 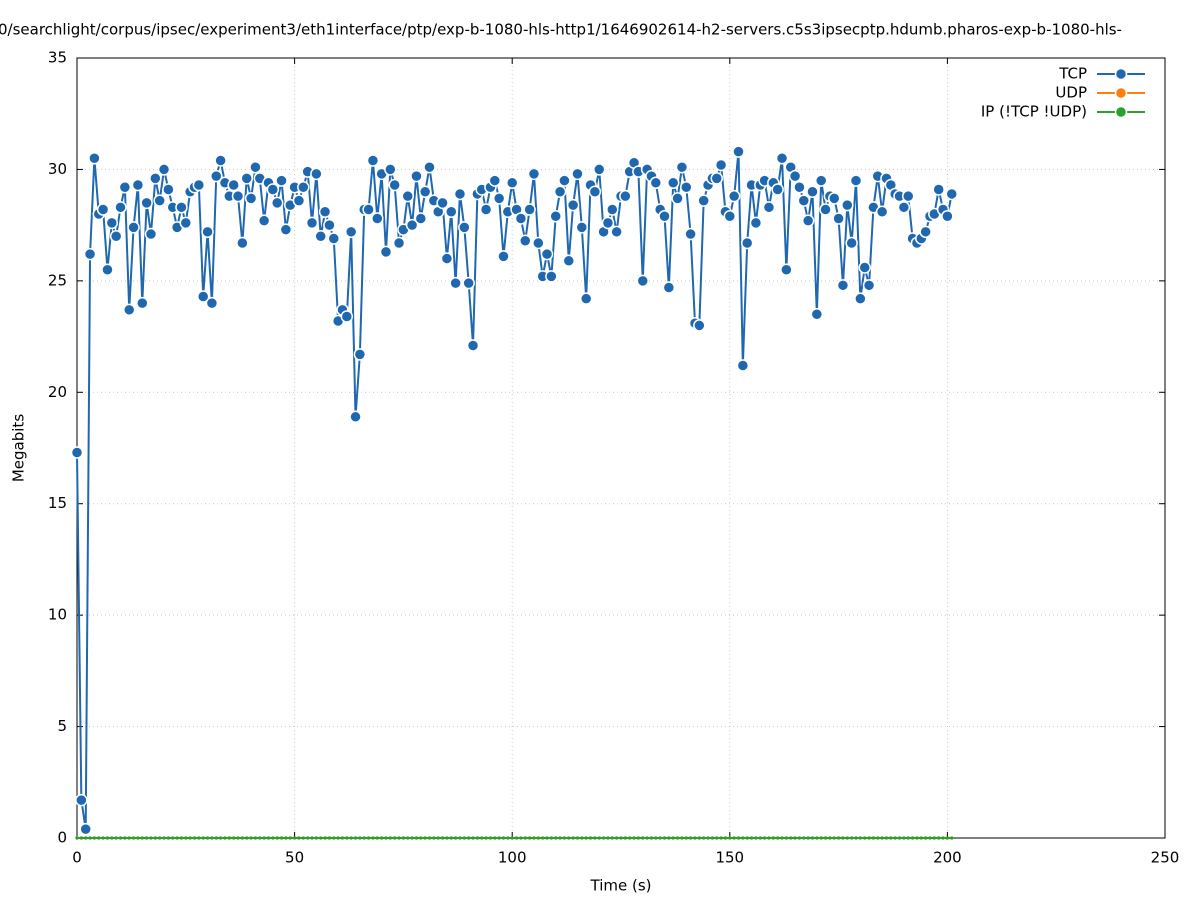 What do you see at coordinates (1165, 858) in the screenshot?
I see `x-tick-label: 250` at bounding box center [1165, 858].